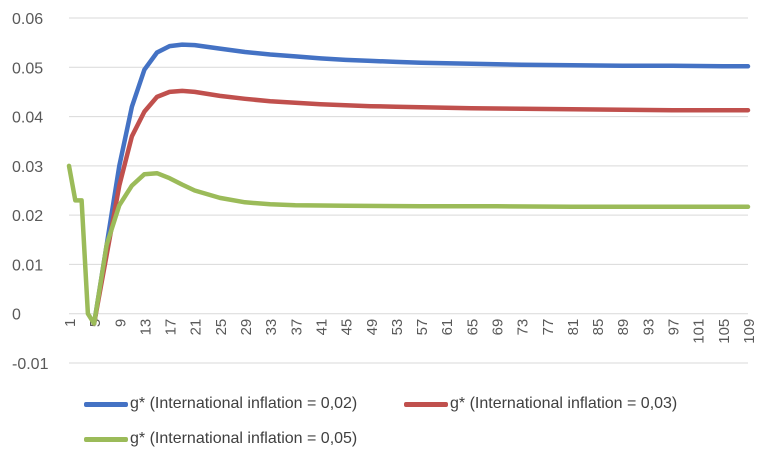 This screenshot has width=780, height=457. What do you see at coordinates (27, 19) in the screenshot?
I see `y-tick-label: 0.06` at bounding box center [27, 19].